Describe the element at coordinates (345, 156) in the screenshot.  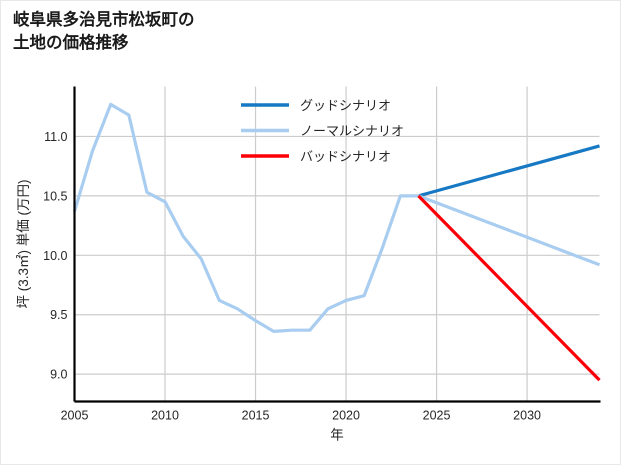
I see `legend-label: バッドシナリオ` at that location.